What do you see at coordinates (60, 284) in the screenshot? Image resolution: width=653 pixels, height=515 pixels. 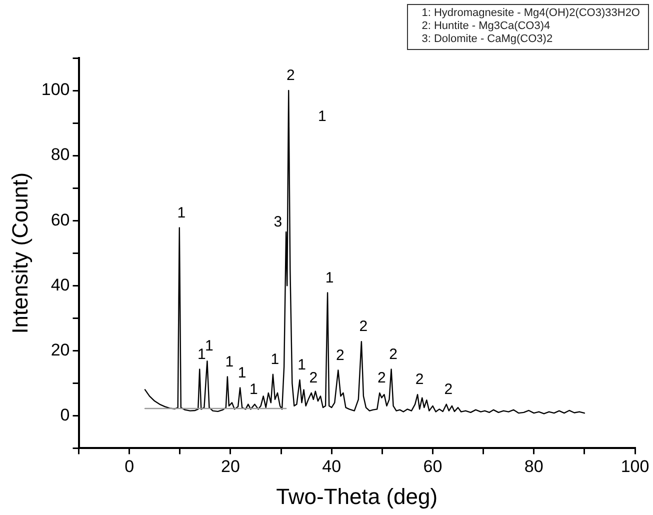 I see `y-tick-label: 40` at bounding box center [60, 284].